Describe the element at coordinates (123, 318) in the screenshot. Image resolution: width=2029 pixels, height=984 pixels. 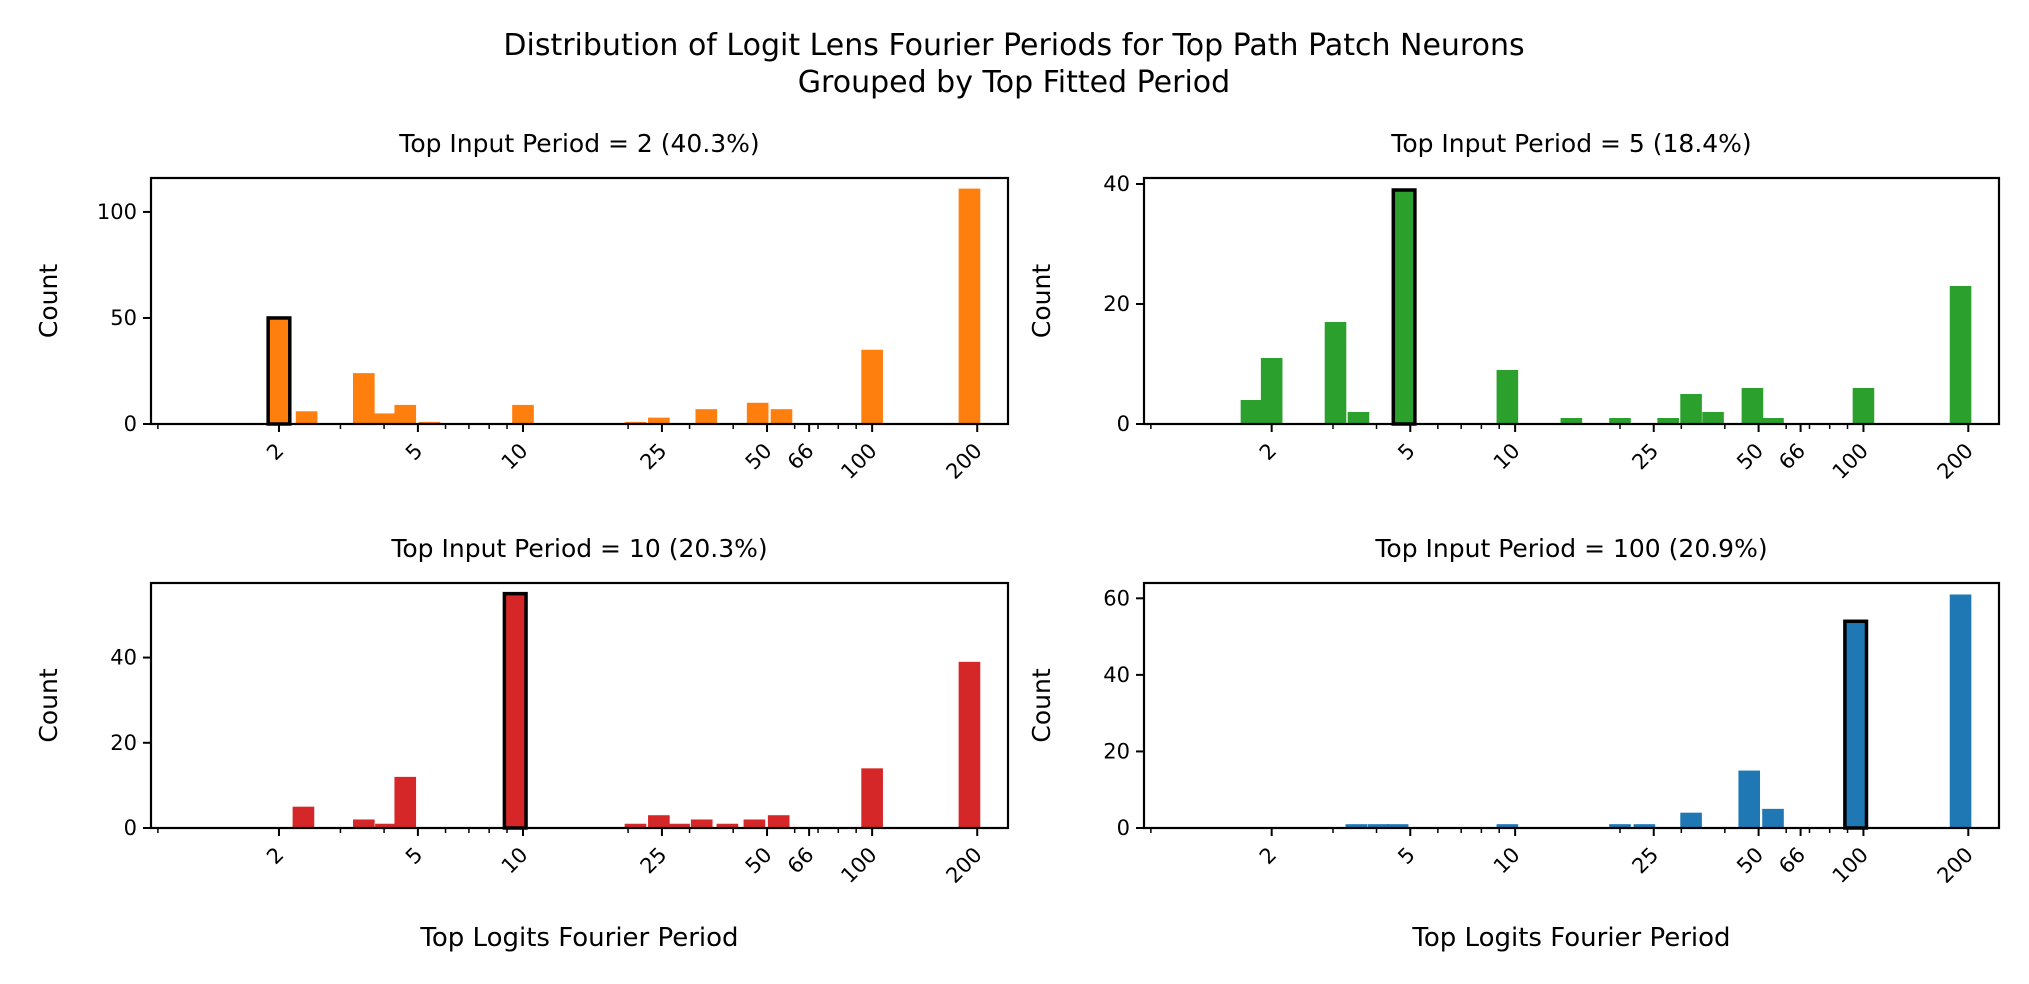
I see `y-tick-label: 50` at that location.